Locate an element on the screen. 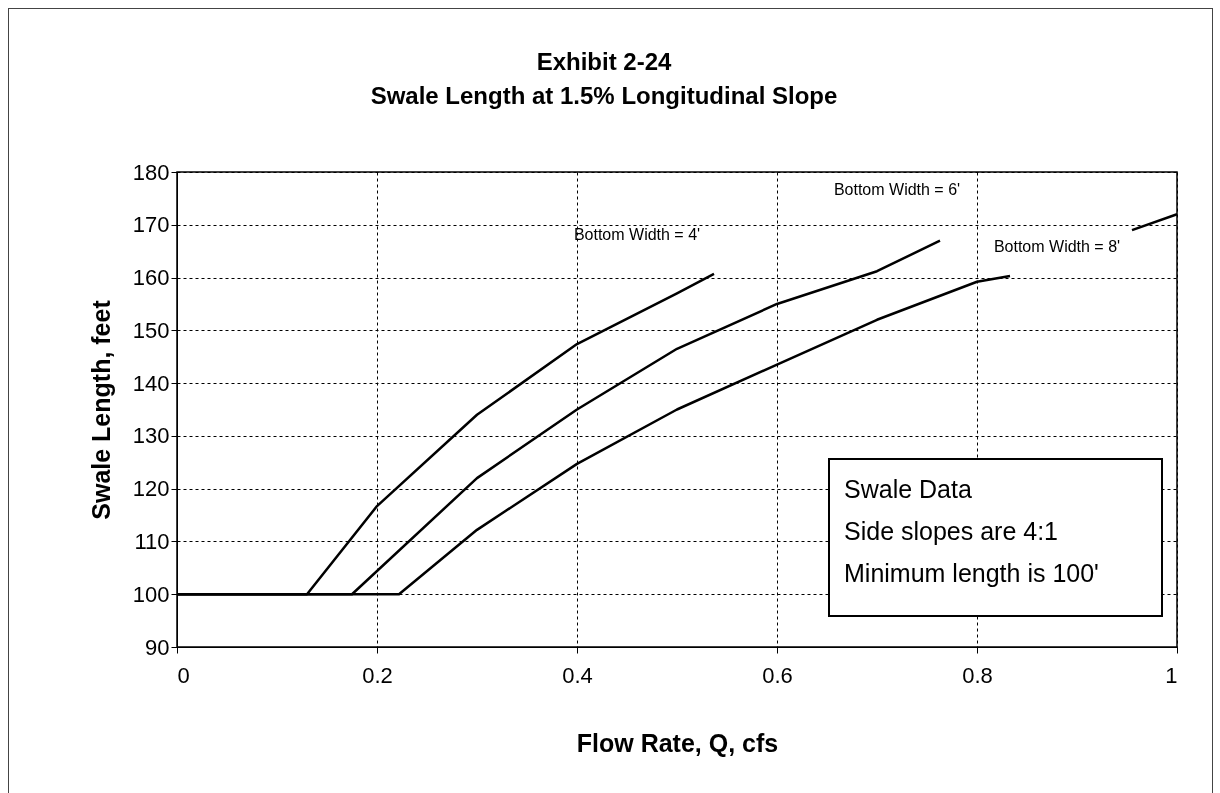 The height and width of the screenshot is (793, 1220). y-tick-label: 140 is located at coordinates (151, 383).